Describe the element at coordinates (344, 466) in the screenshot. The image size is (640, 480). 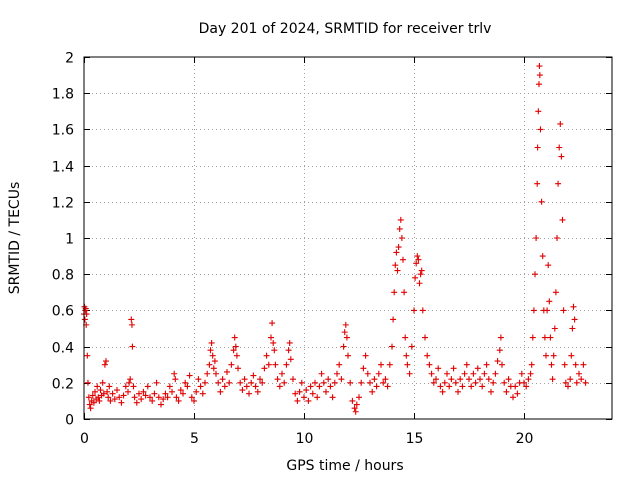
I see `x-axis-label: GPS time / hours` at that location.